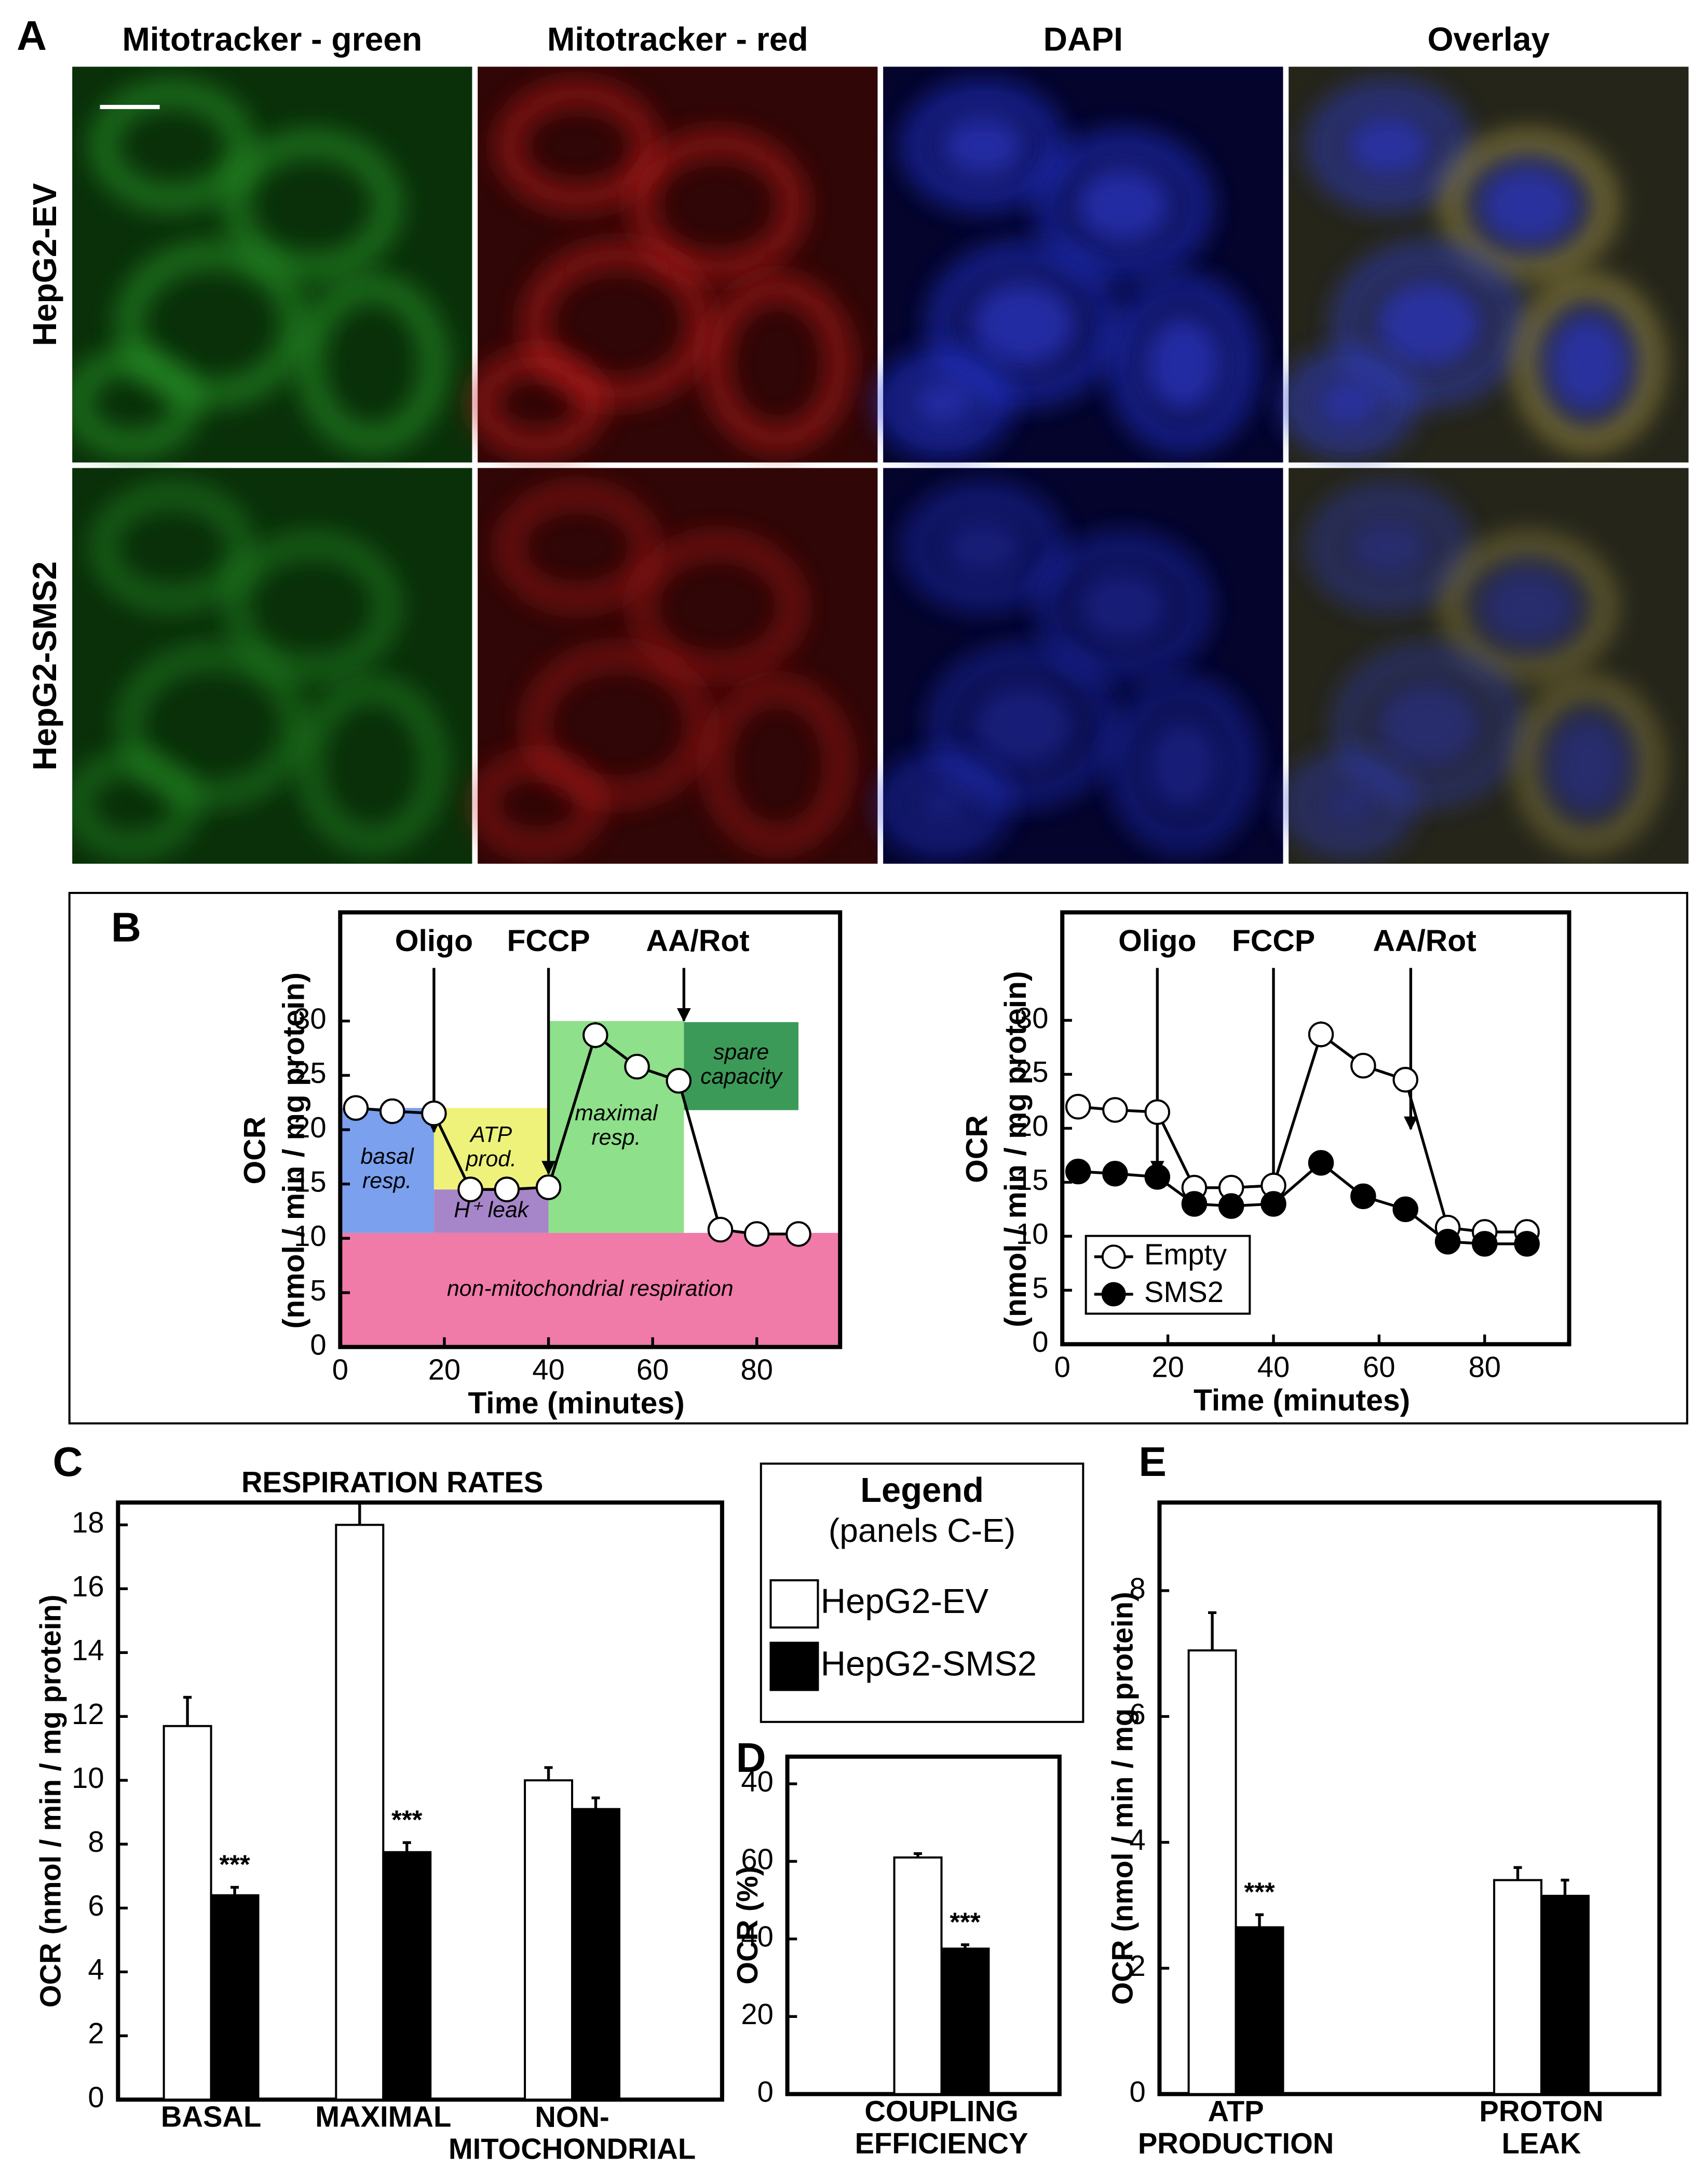 This screenshot has width=1708, height=2183. Describe the element at coordinates (677, 39) in the screenshot. I see `column-title: Mitotracker - red` at that location.